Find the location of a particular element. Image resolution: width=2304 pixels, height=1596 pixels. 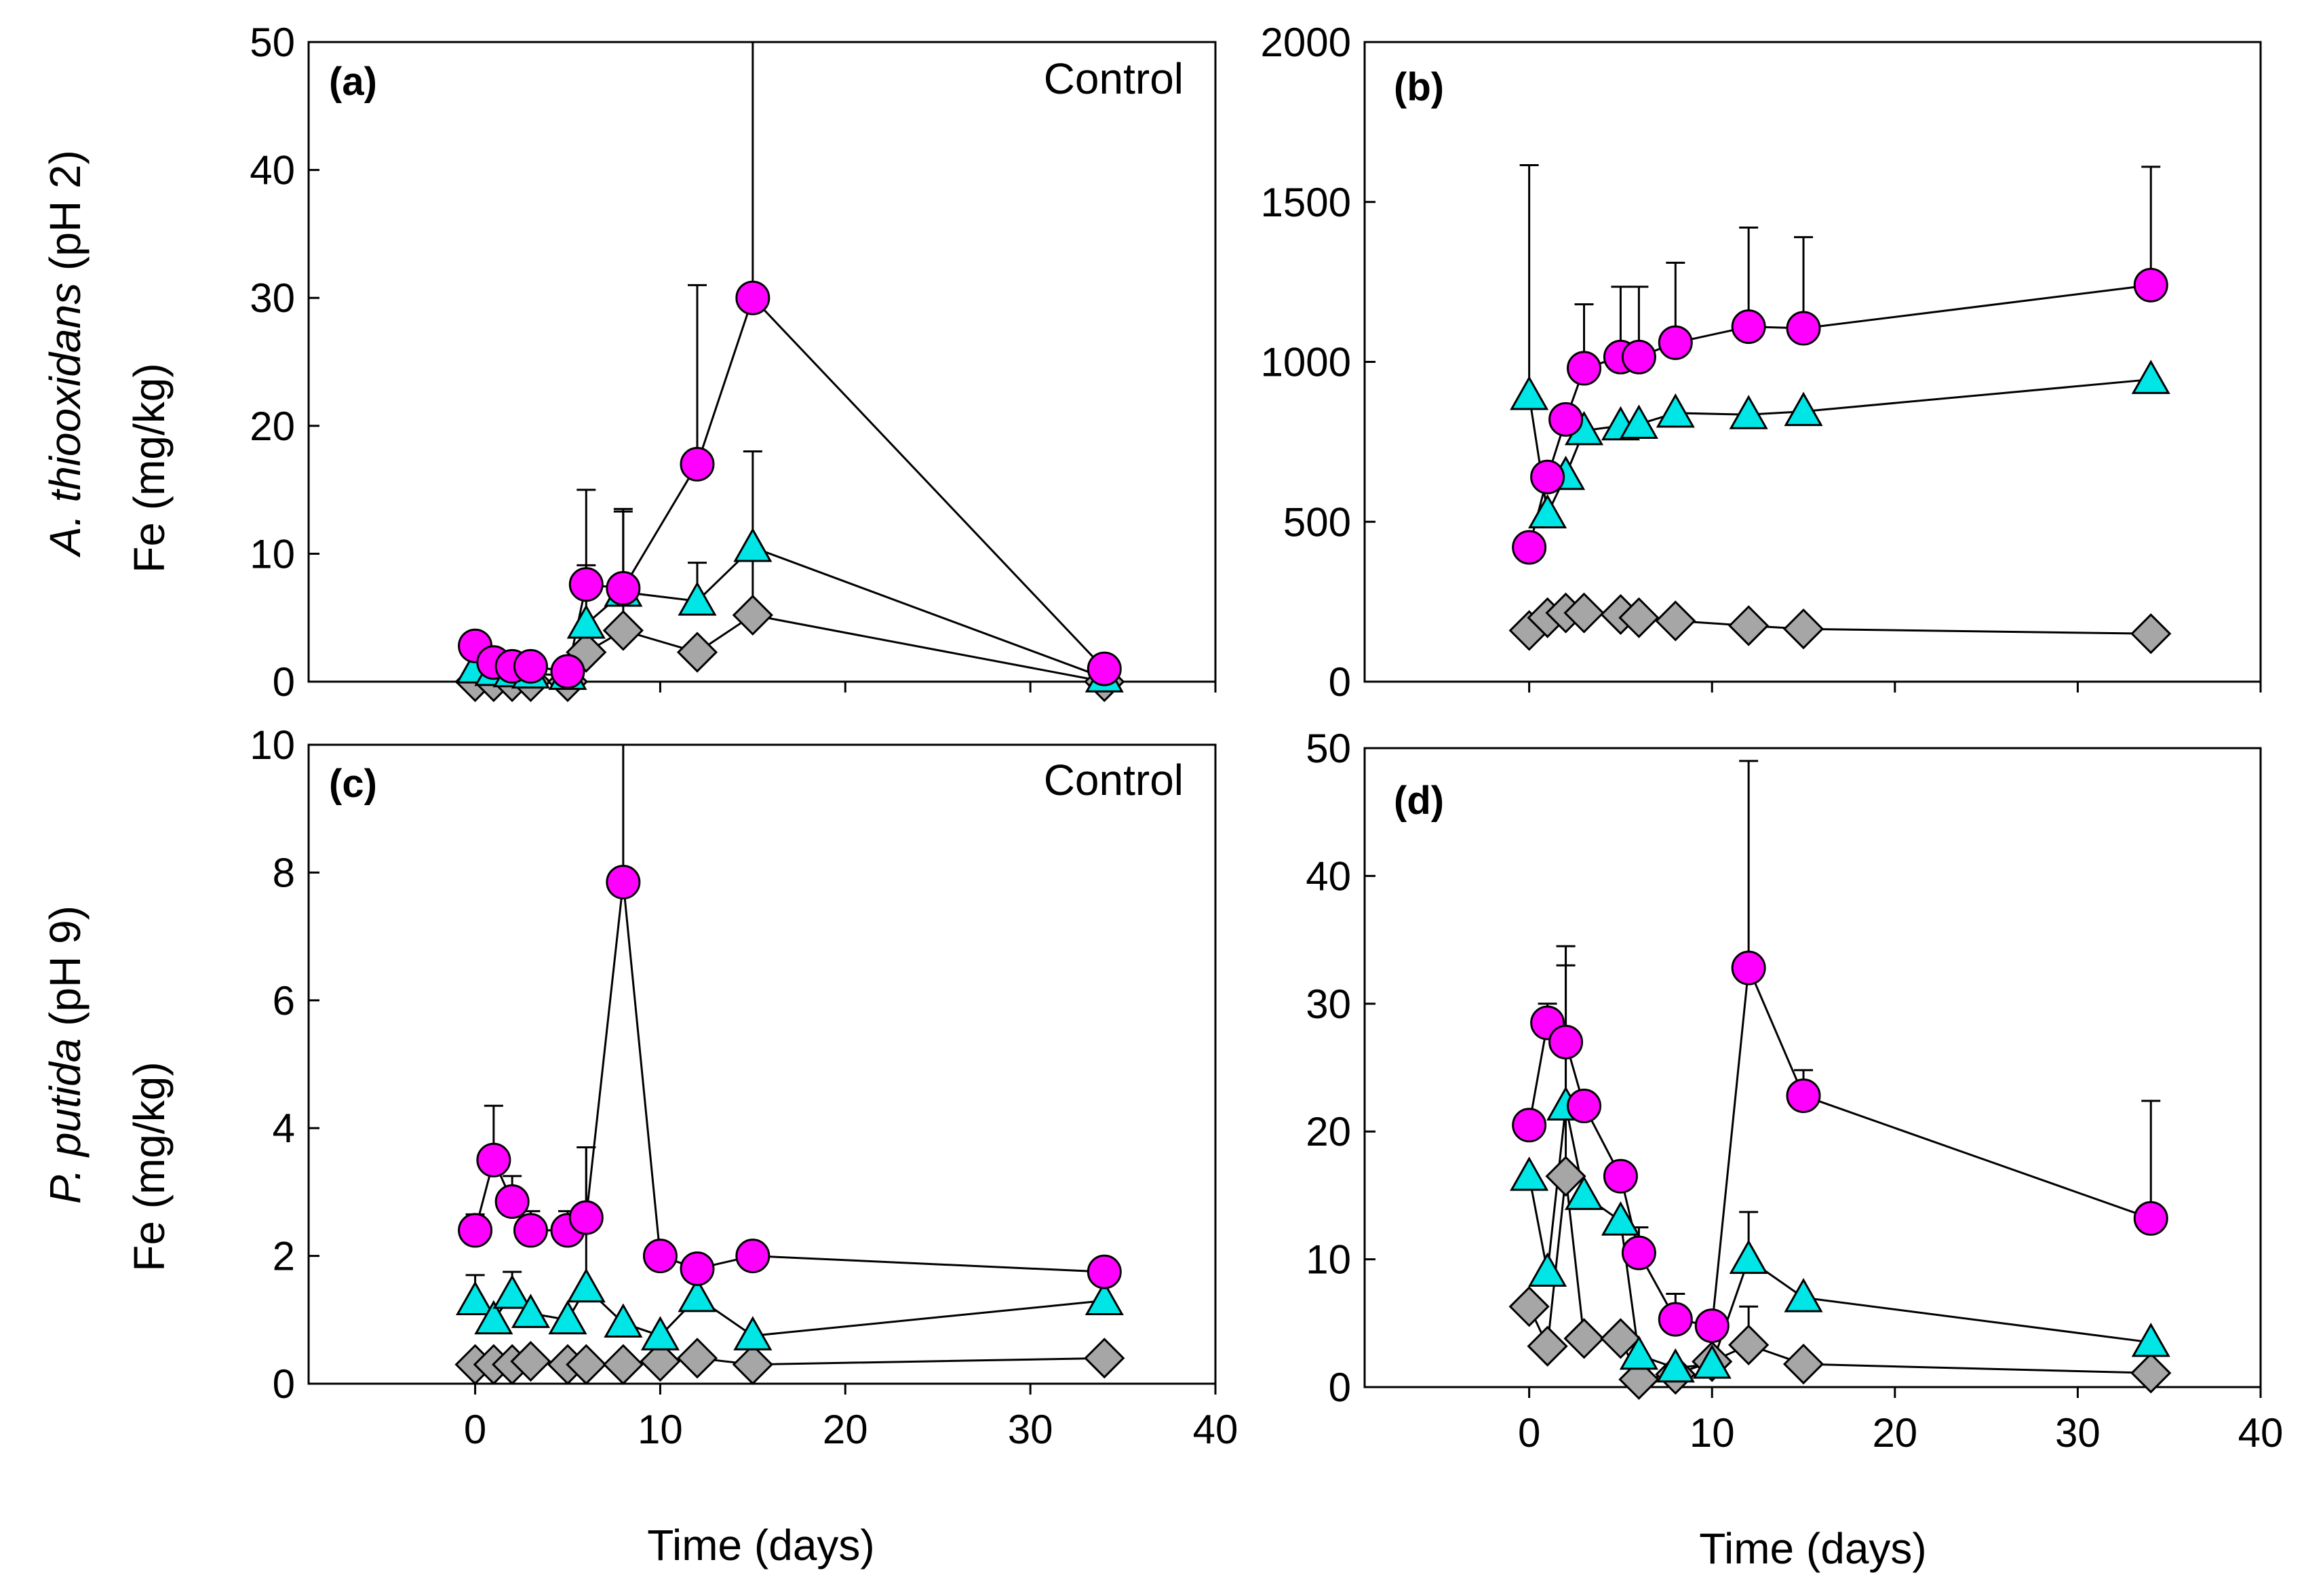

panel-a-ytick-label: 50 is located at coordinates (272, 42).